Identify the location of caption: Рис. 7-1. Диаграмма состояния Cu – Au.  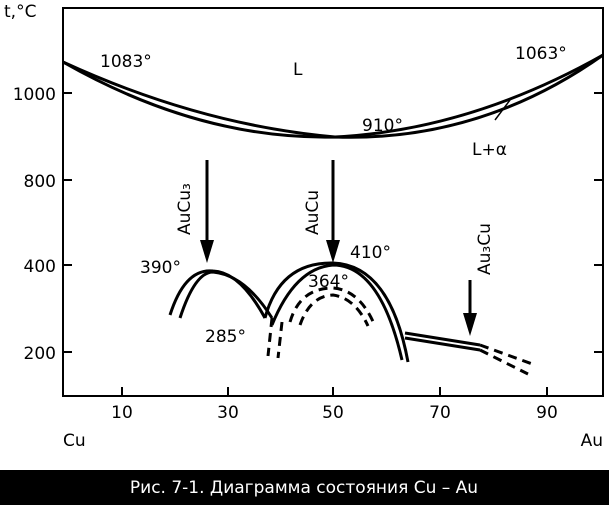
(304, 488).